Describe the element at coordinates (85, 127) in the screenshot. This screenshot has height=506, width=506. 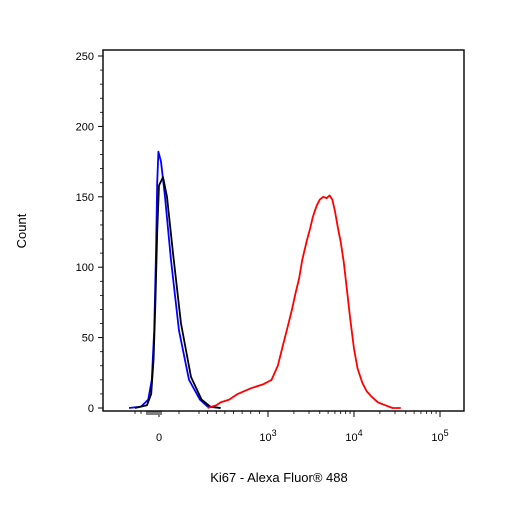
I see `y-tick-label: 200` at that location.